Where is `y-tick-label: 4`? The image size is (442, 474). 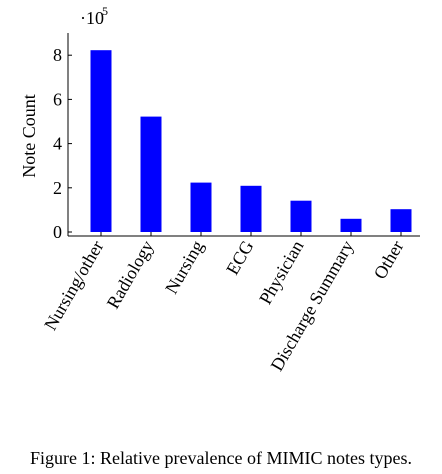
y-tick-label: 4 is located at coordinates (57, 144).